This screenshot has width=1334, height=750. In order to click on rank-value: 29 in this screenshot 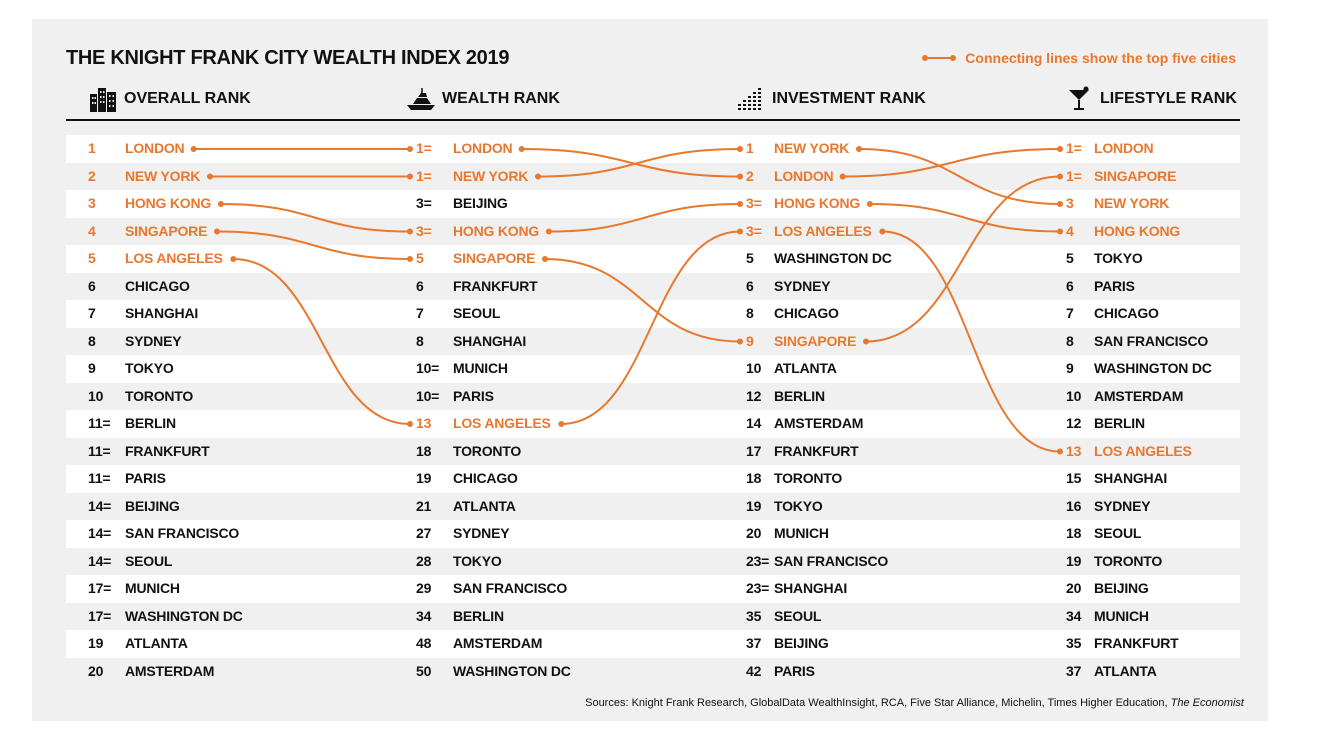, I will do `click(424, 588)`.